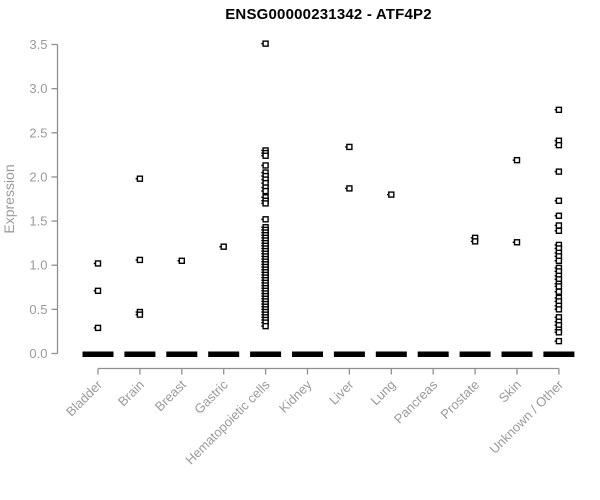 This screenshot has height=500, width=600. I want to click on x-tick-label-gastric: Gastric, so click(211, 397).